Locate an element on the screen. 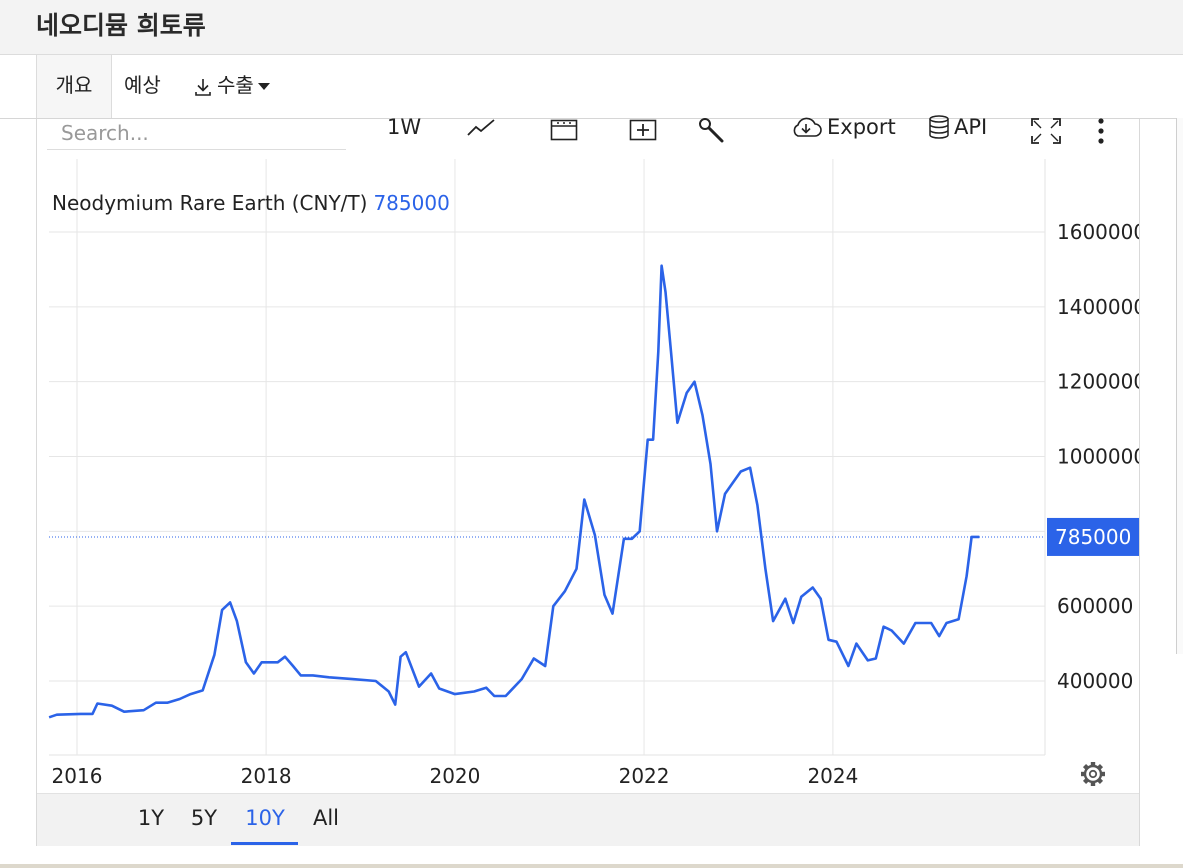 The height and width of the screenshot is (868, 1183). tab-export-label: 수출 is located at coordinates (235, 85).